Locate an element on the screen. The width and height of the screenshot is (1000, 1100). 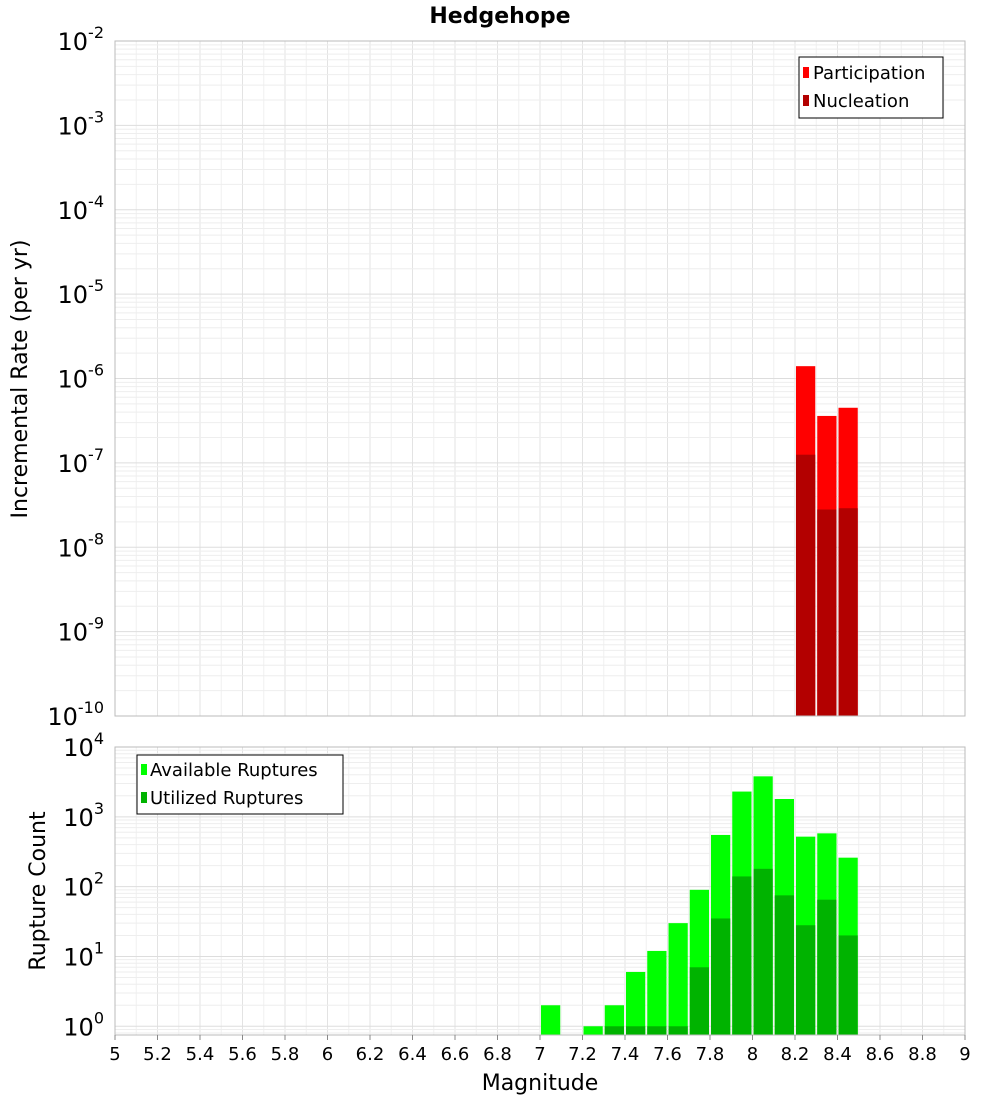
bottom-y-ticks: 10⁰ 10¹ 10² 10³ 10⁴ is located at coordinates (83, 885).